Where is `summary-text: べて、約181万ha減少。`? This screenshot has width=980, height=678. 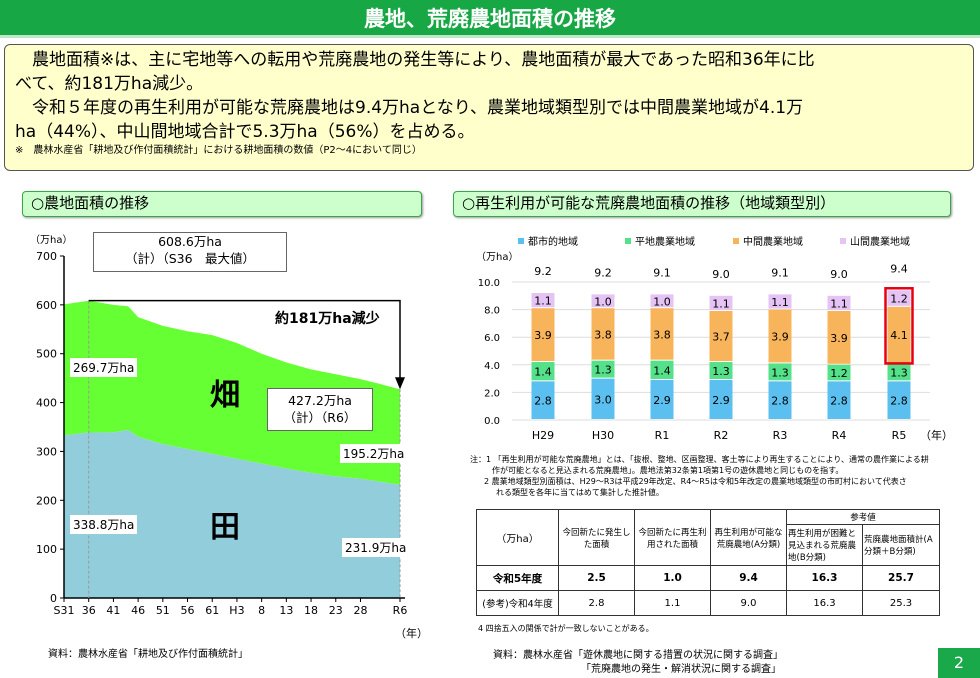
summary-text: べて、約181万ha減少。 is located at coordinates (109, 84).